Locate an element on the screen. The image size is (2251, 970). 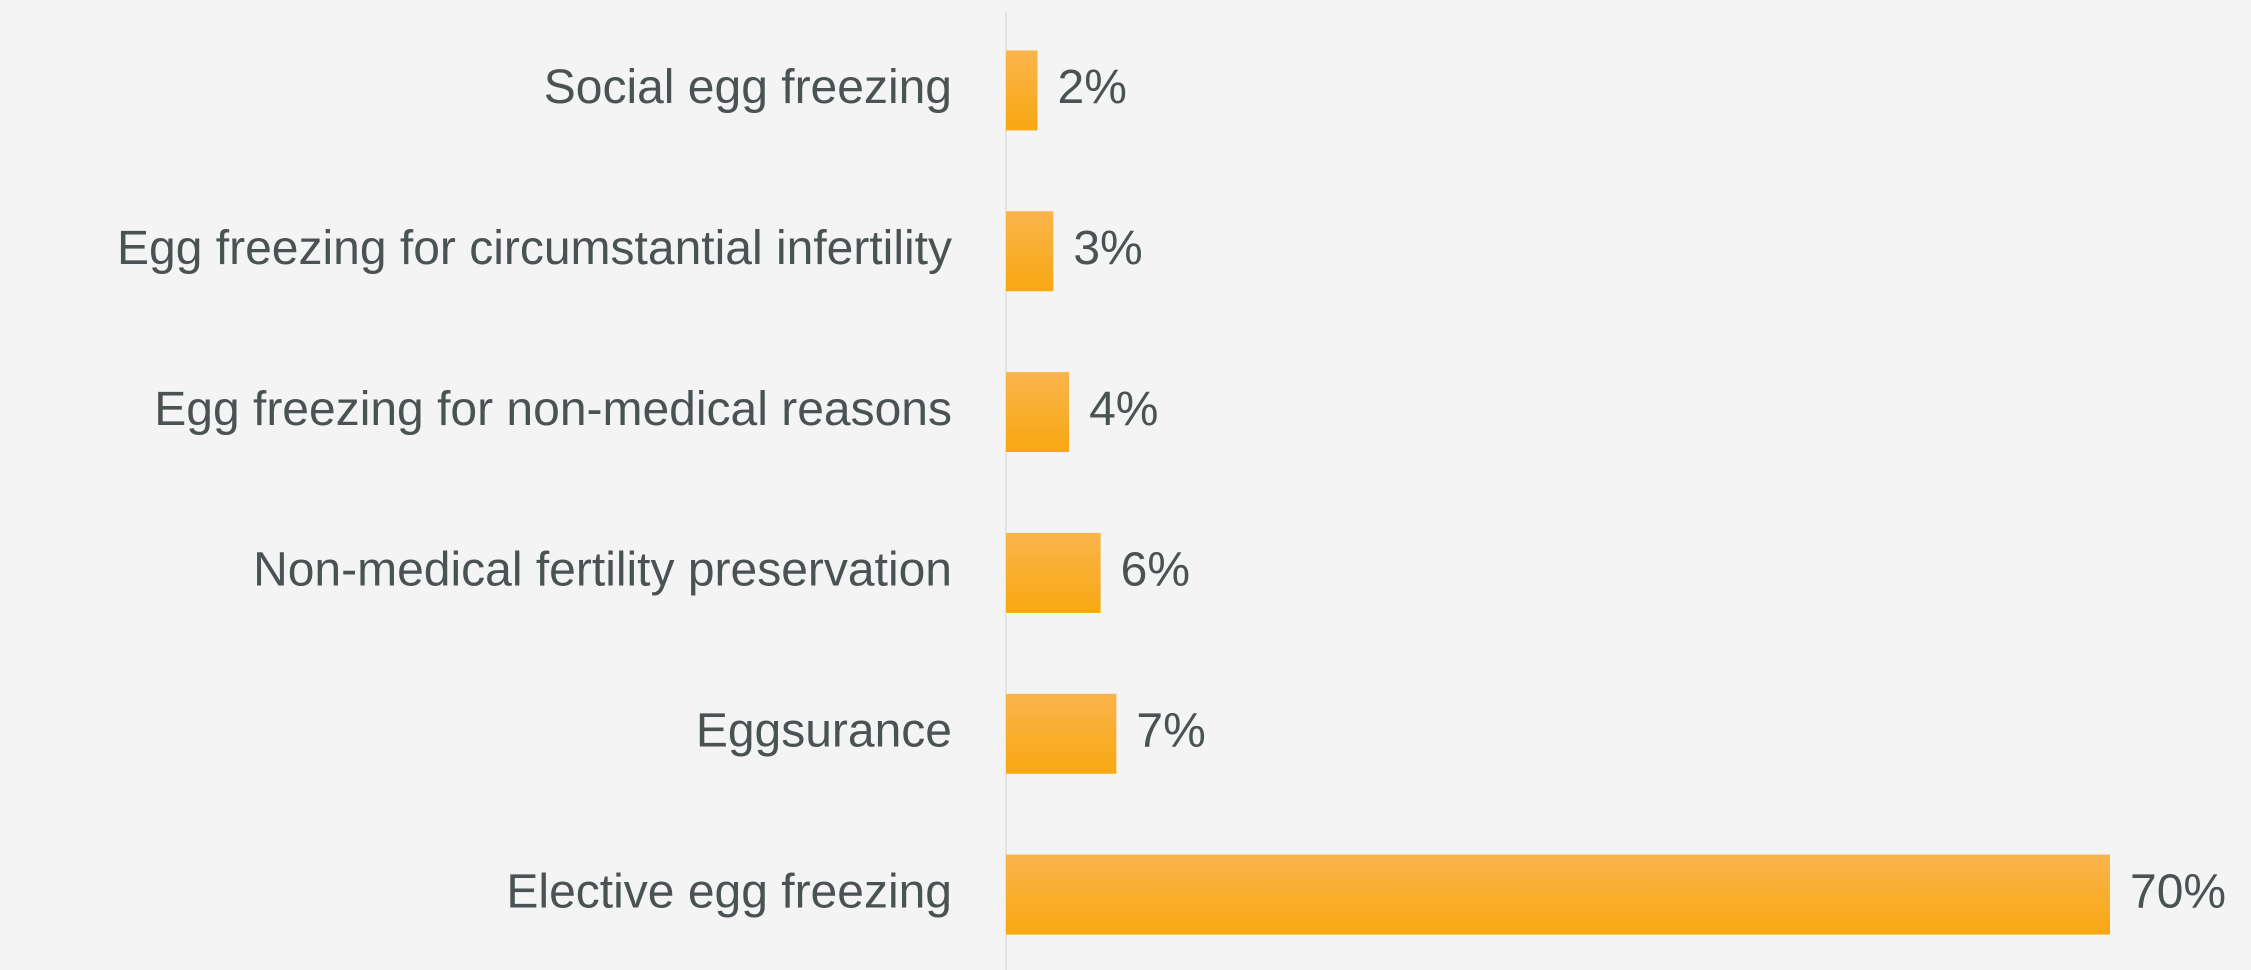
category-label: Non-medical fertility preservation is located at coordinates (602, 570).